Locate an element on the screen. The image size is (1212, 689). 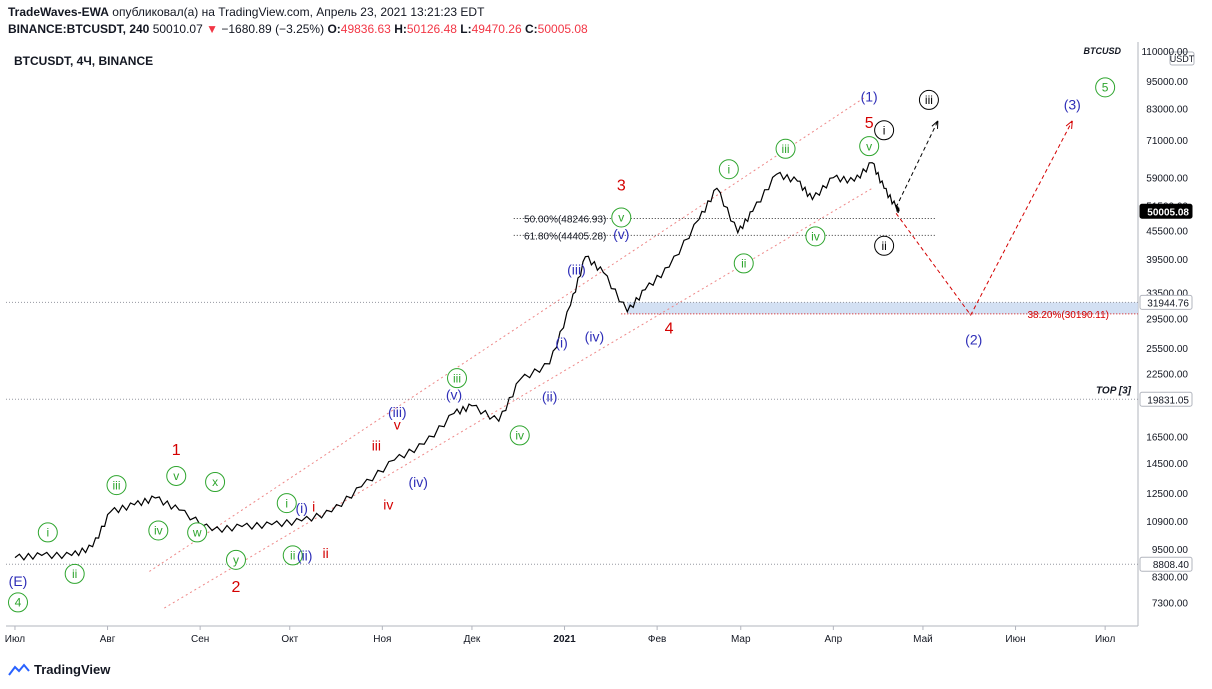
wave-label: (E) is located at coordinates (18, 581).